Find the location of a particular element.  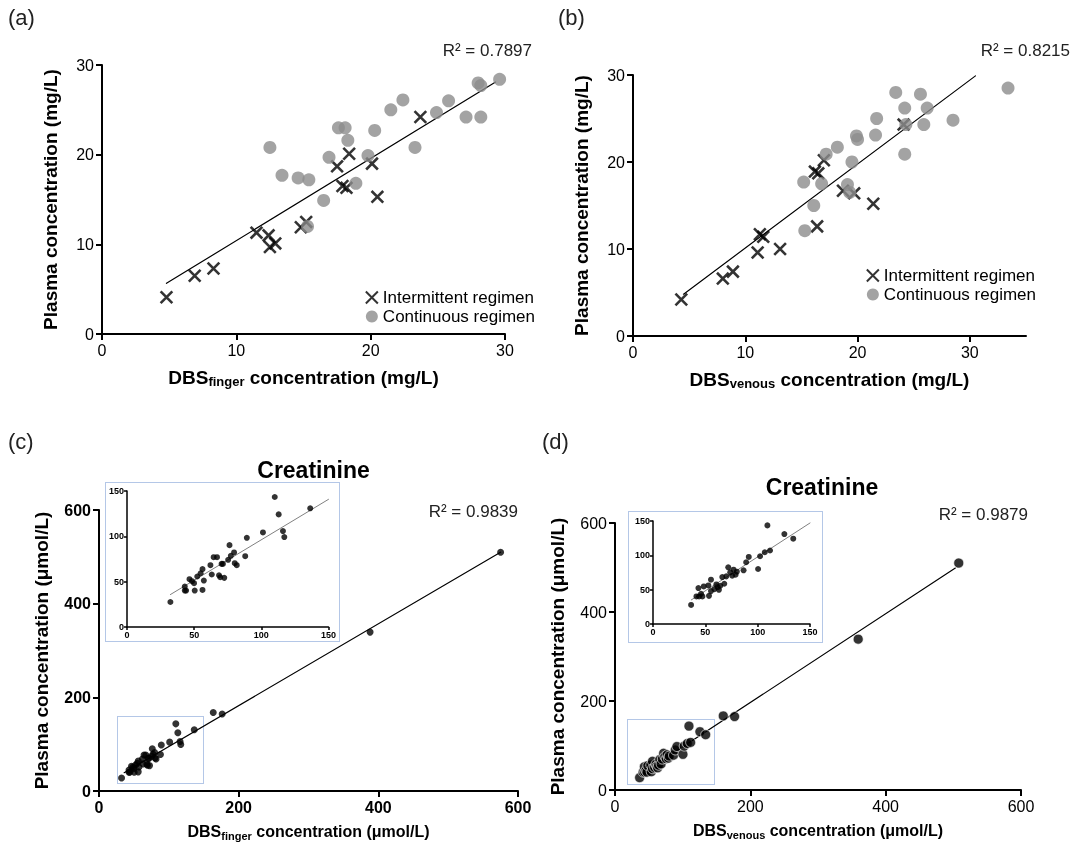

text: (d) is located at coordinates (555, 441).